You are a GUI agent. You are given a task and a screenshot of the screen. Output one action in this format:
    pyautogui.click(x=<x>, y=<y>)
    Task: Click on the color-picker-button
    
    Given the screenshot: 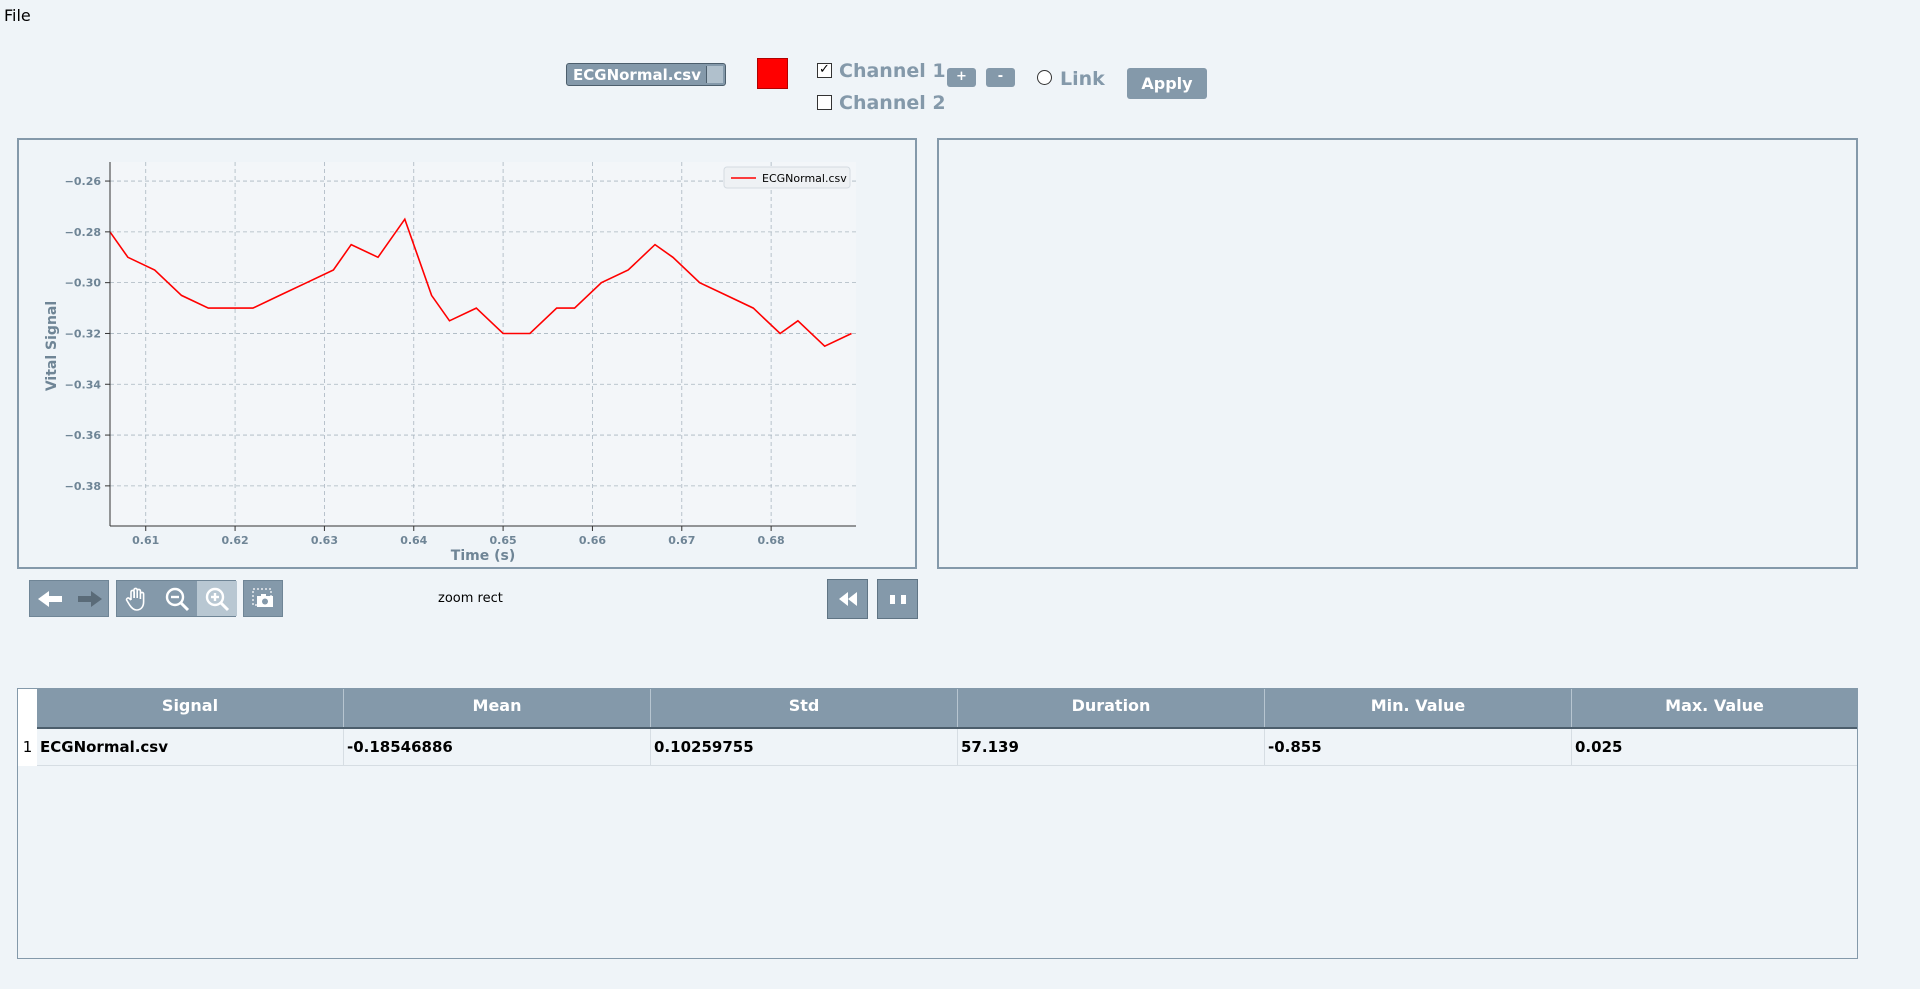 What is the action you would take?
    pyautogui.click(x=772, y=73)
    